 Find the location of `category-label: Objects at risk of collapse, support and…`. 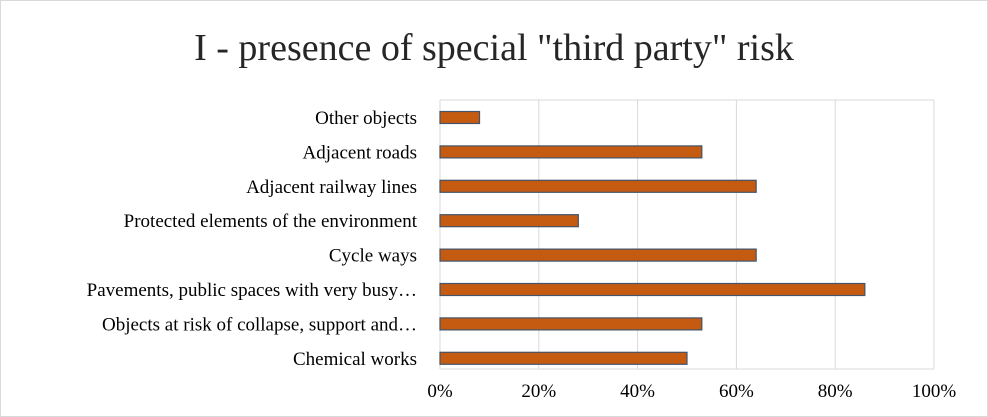

category-label: Objects at risk of collapse, support and… is located at coordinates (259, 324).